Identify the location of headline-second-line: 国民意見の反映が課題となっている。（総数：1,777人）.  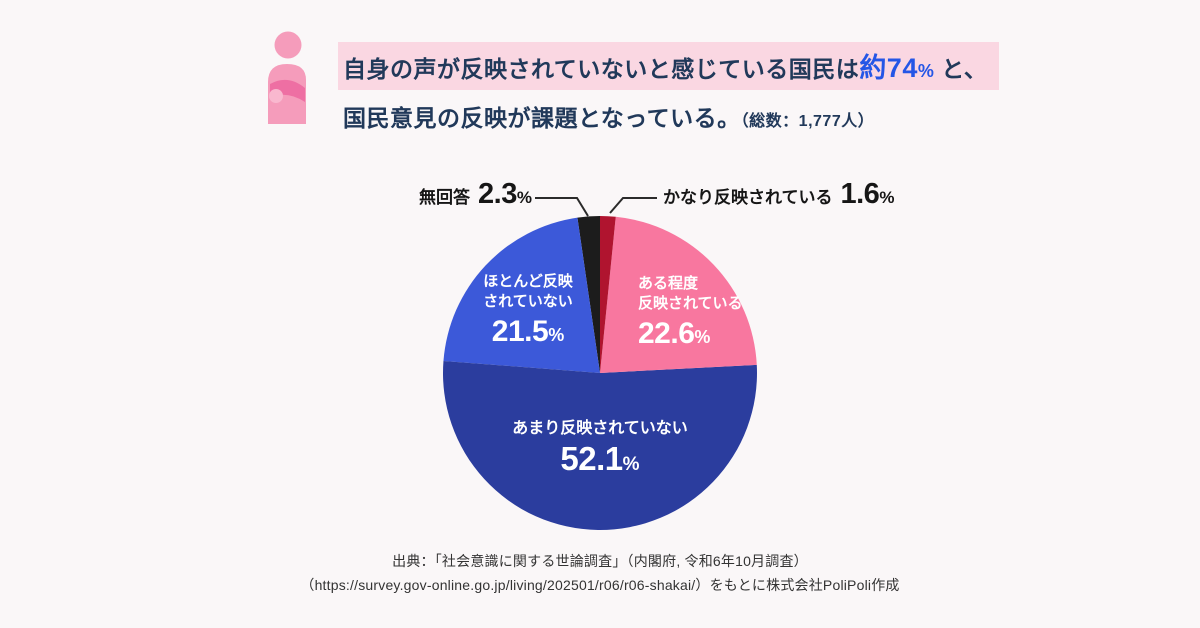
(668, 116).